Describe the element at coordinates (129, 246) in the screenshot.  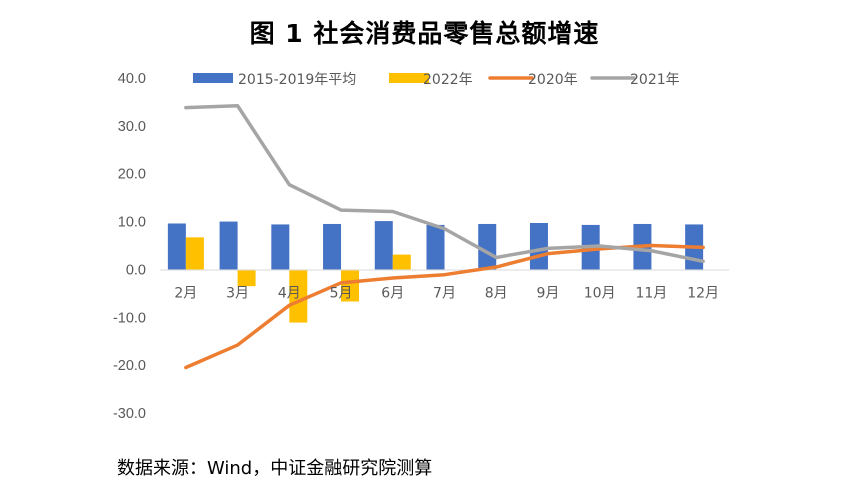
I see `y-axis-ticks: 40.0 30.0 20.0 10.0 0.0 -10.0 -20.0 -30.0` at that location.